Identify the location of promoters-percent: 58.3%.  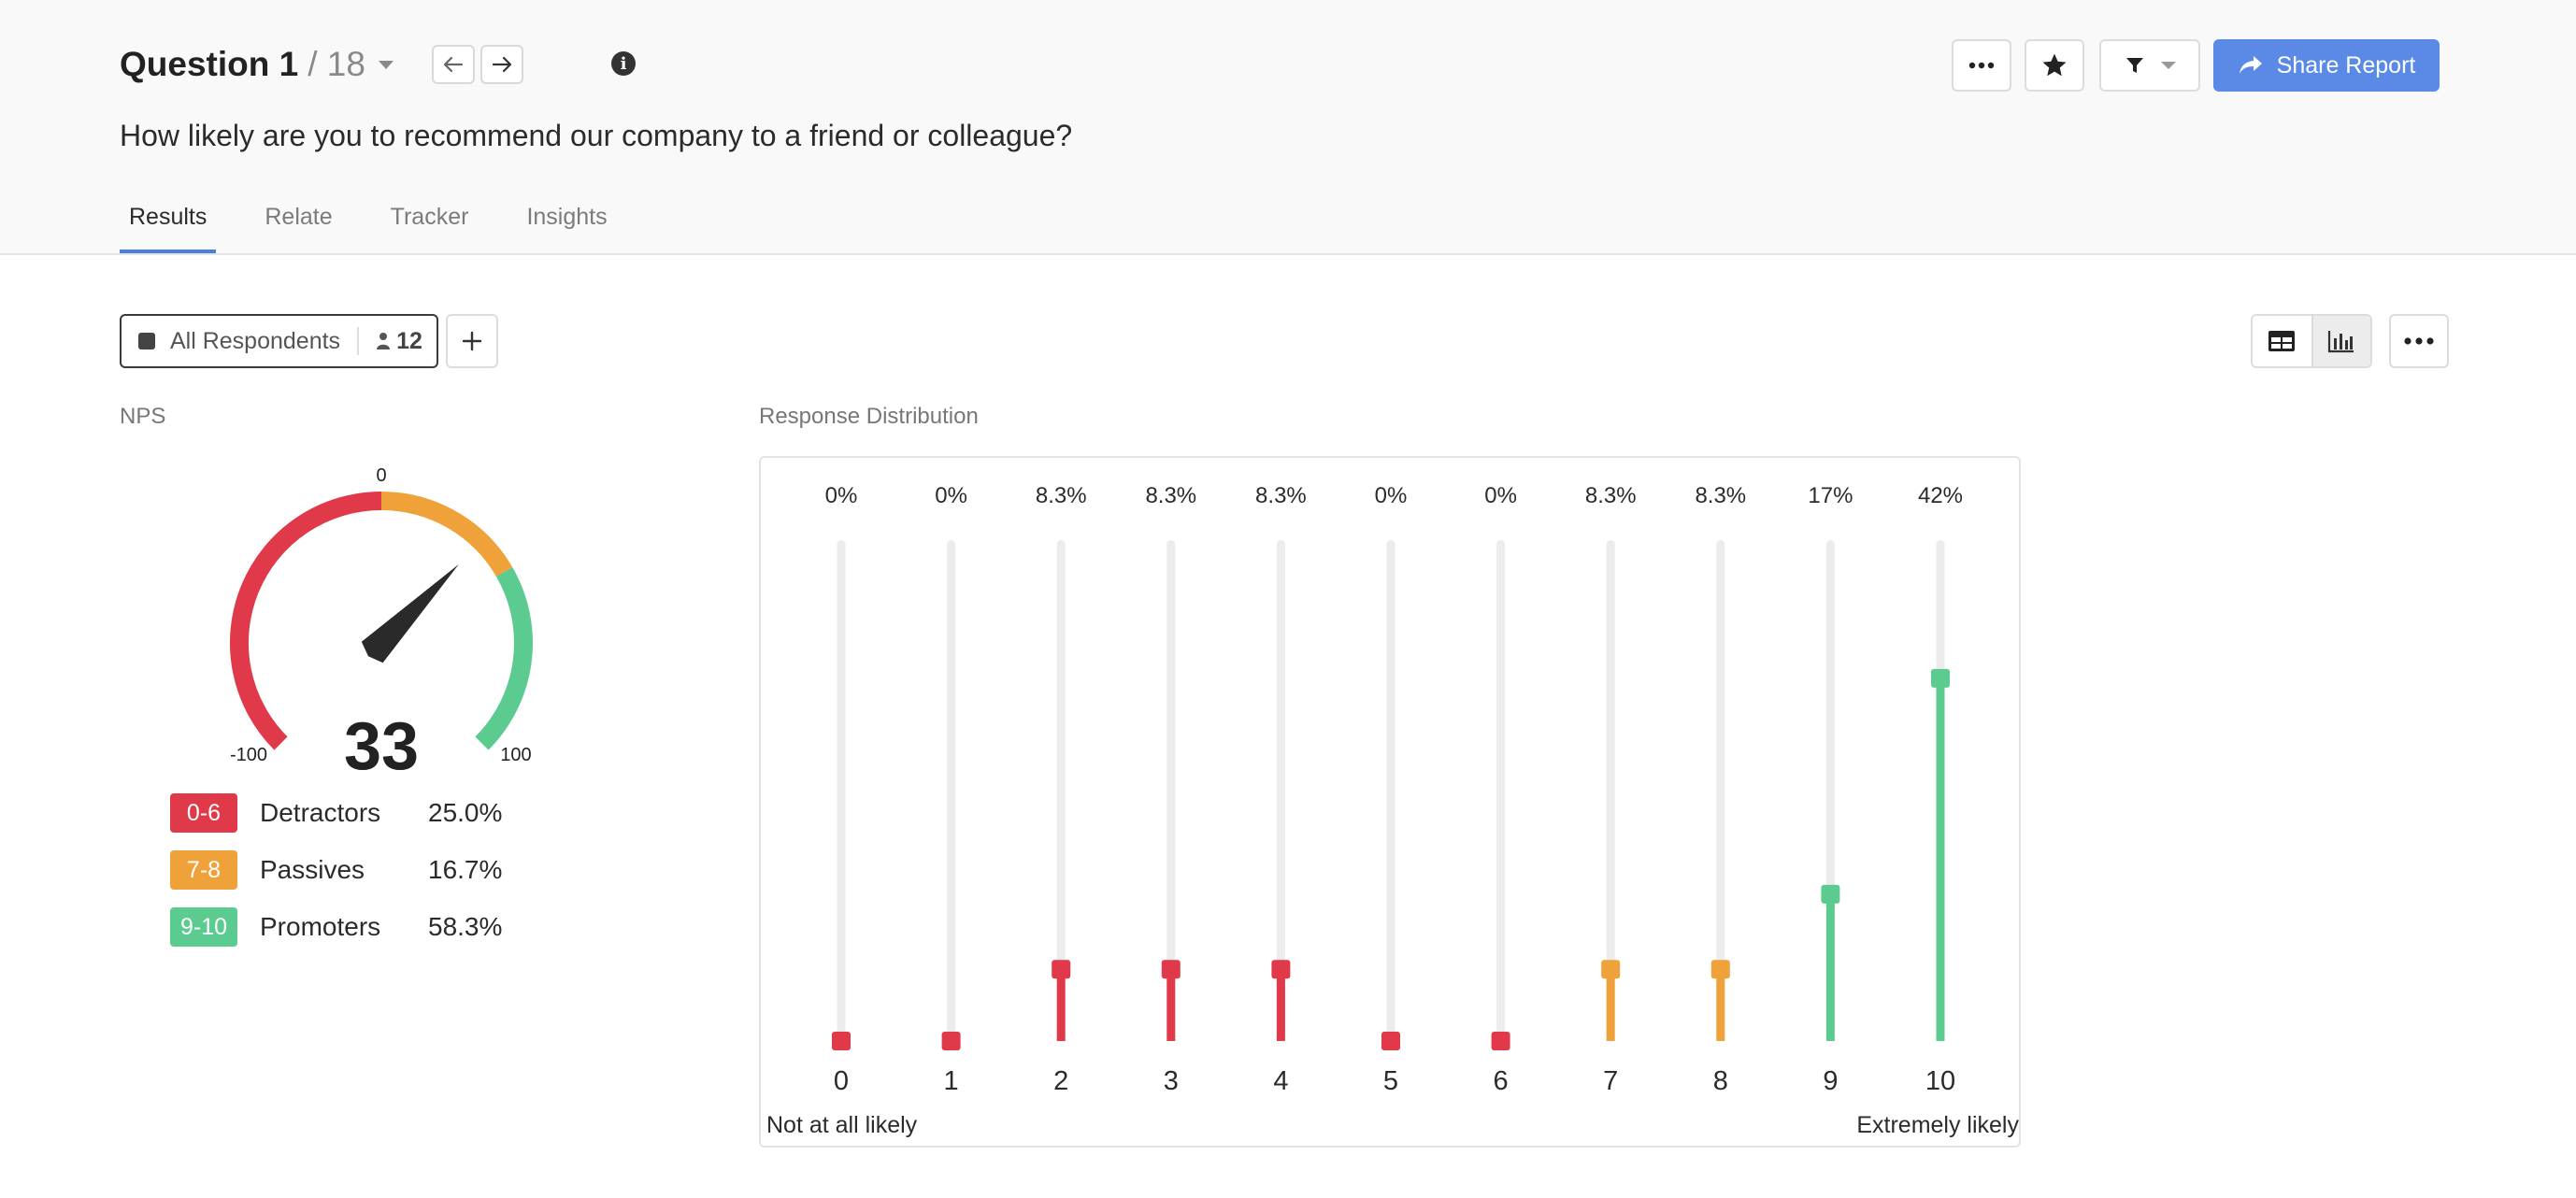
(465, 926).